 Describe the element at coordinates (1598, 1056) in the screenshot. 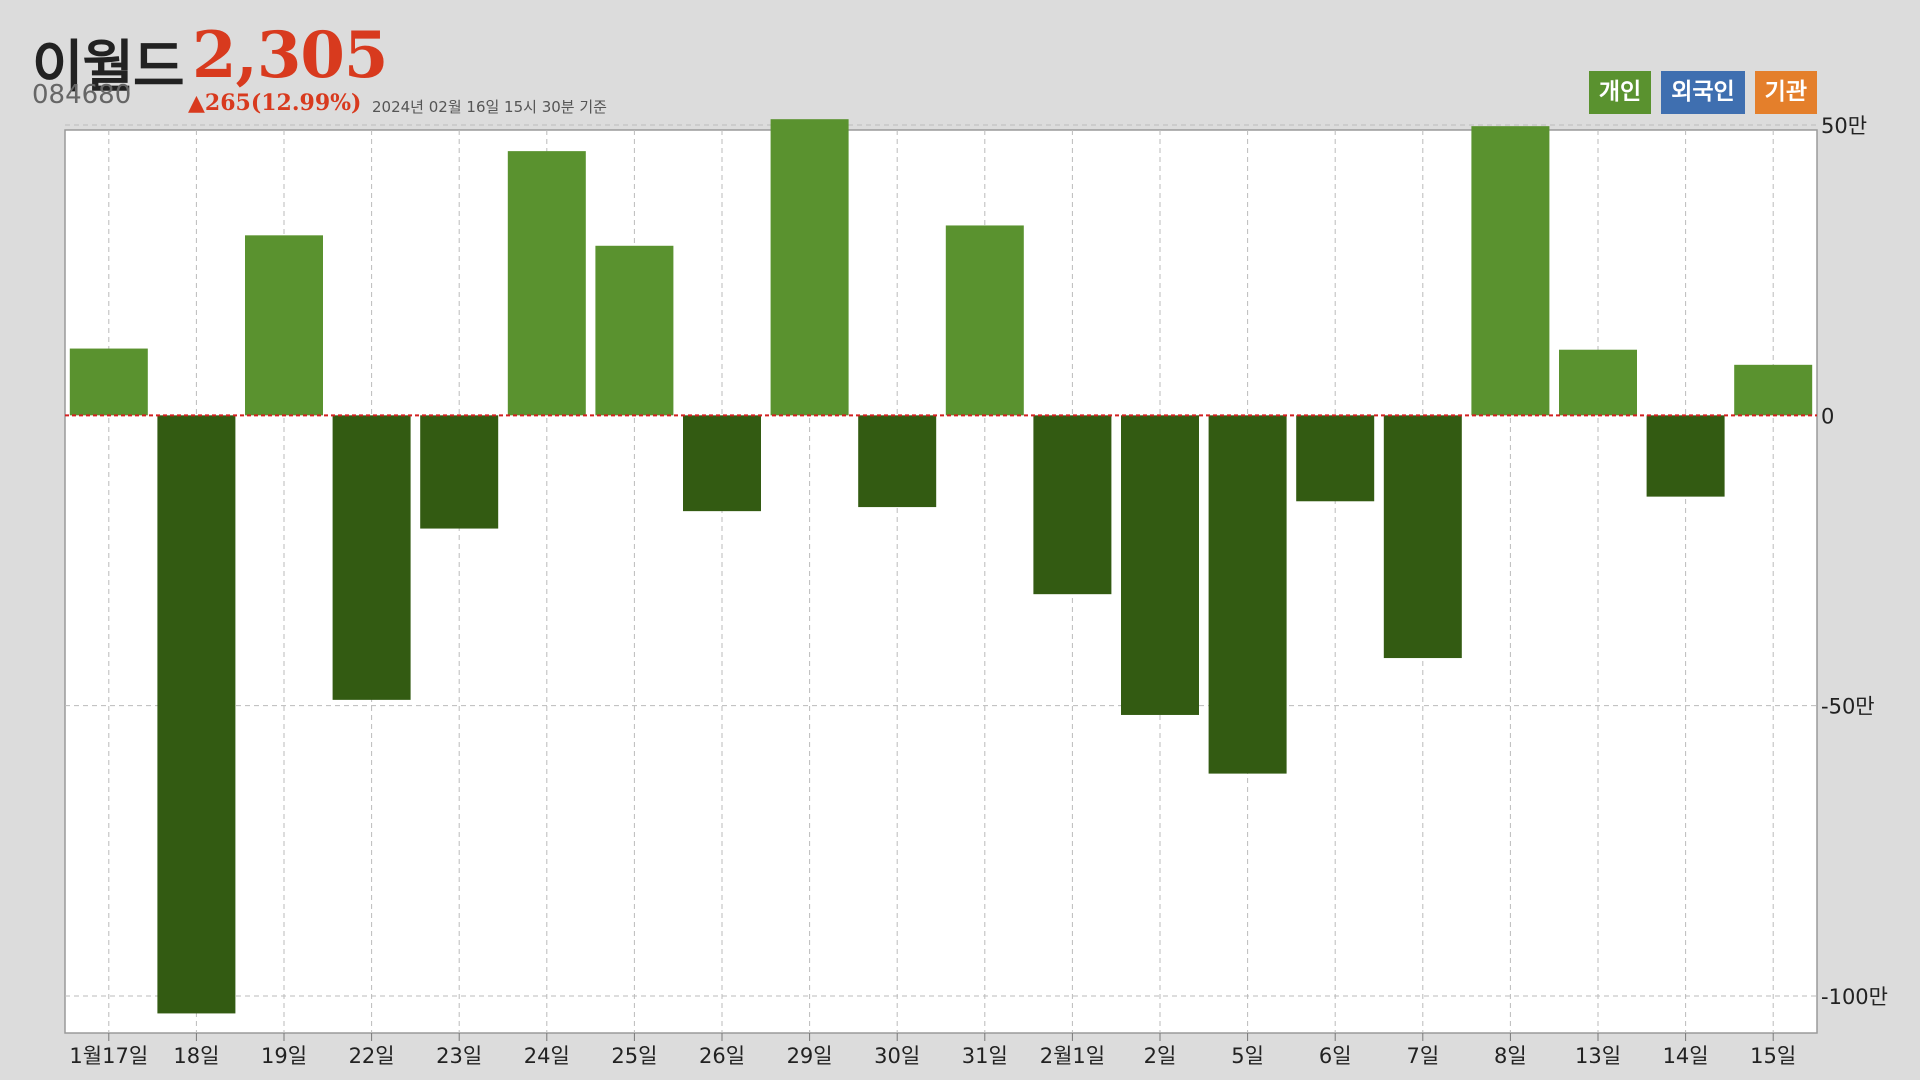

I see `x-tick-label: 13일` at that location.